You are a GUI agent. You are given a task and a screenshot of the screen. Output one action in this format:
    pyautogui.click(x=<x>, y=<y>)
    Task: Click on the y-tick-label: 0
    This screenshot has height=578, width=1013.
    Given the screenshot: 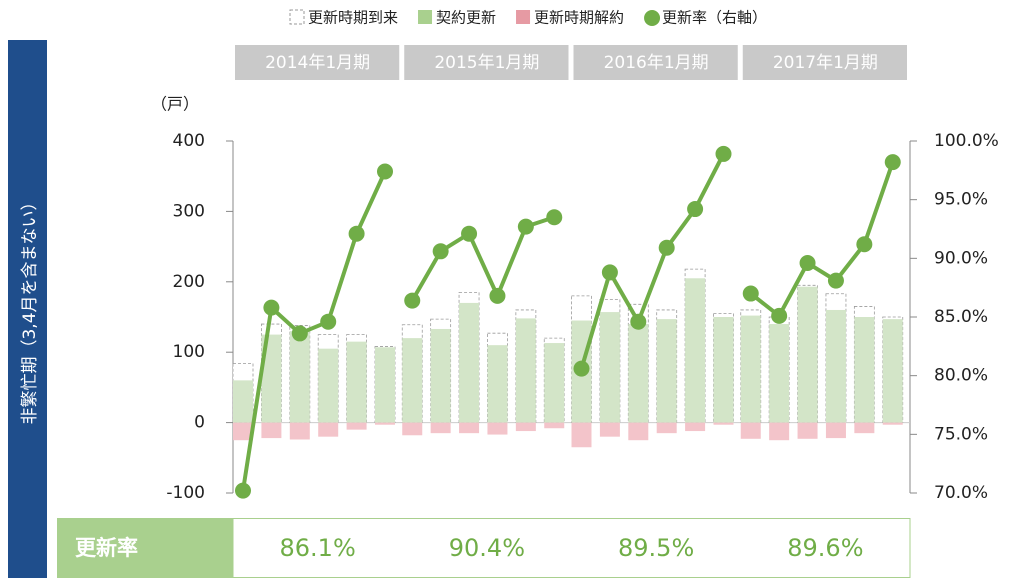 What is the action you would take?
    pyautogui.click(x=199, y=423)
    